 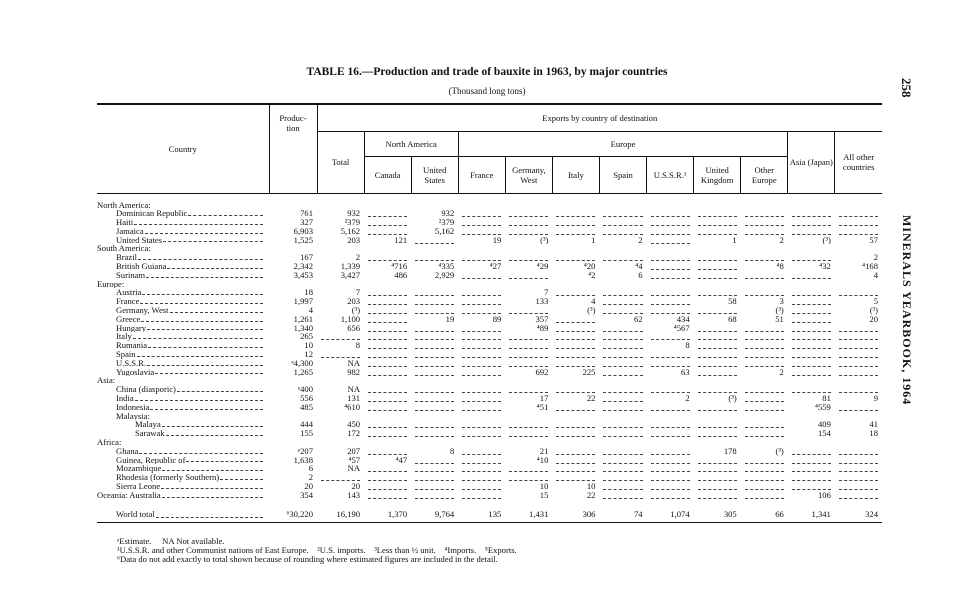 I want to click on value-cell: 6, so click(x=640, y=275).